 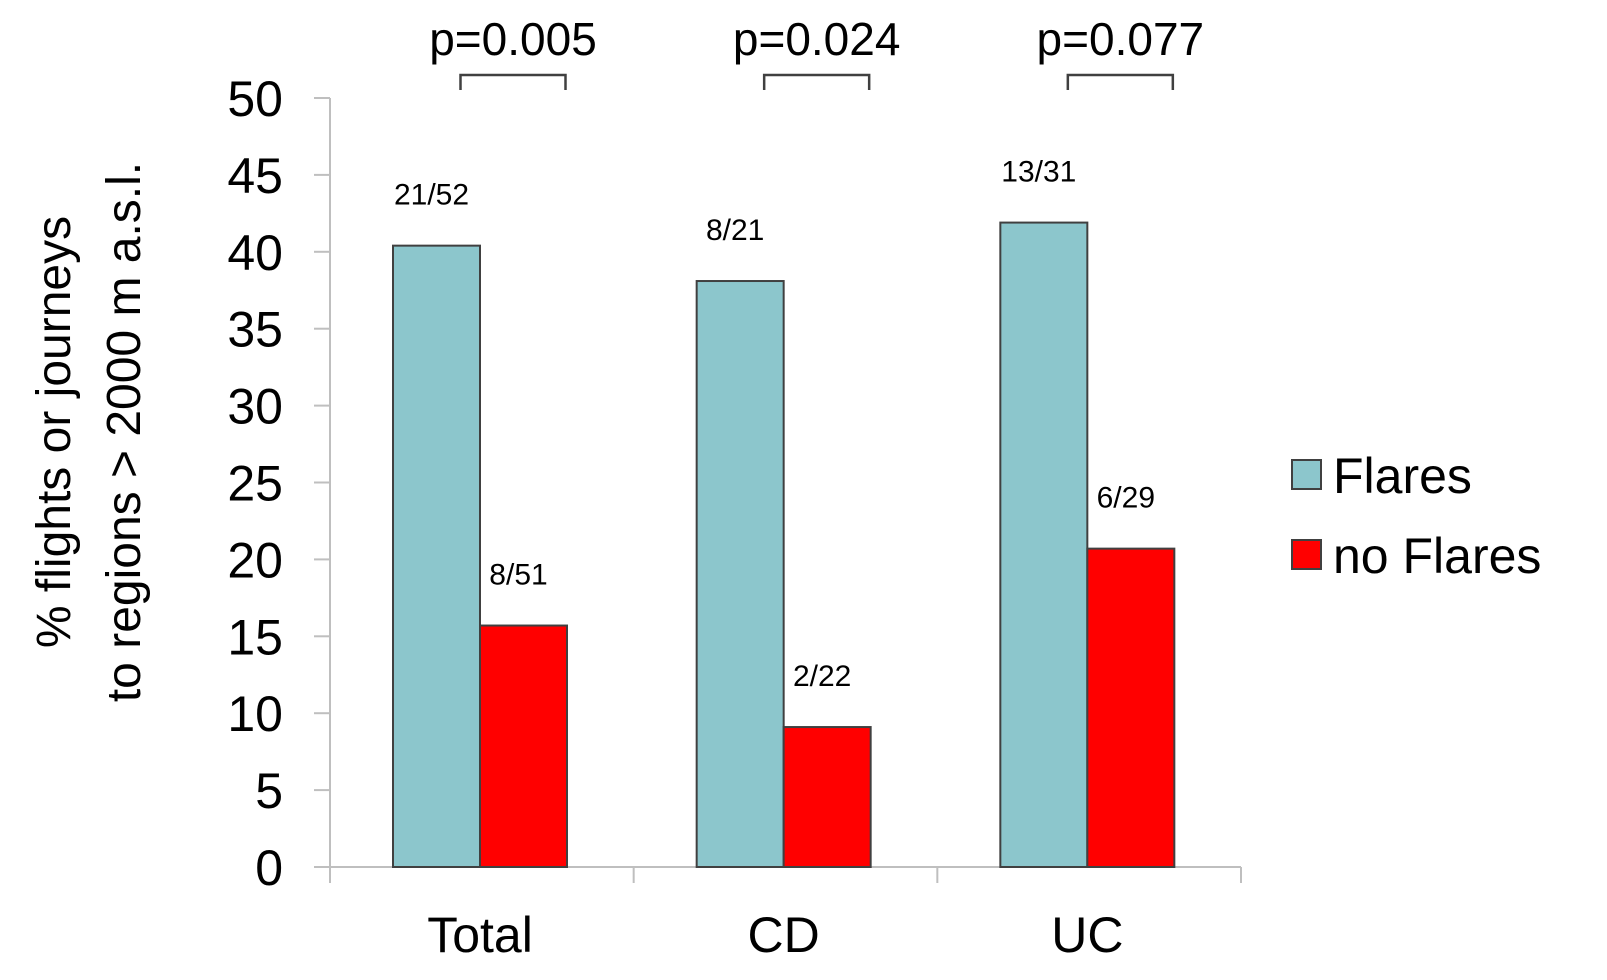 What do you see at coordinates (255, 637) in the screenshot?
I see `y-tick-label: 15` at bounding box center [255, 637].